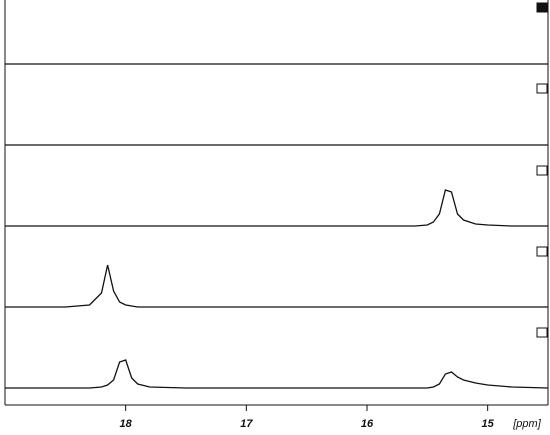 This screenshot has height=435, width=550. Describe the element at coordinates (126, 424) in the screenshot. I see `x-tick-label: 18` at that location.